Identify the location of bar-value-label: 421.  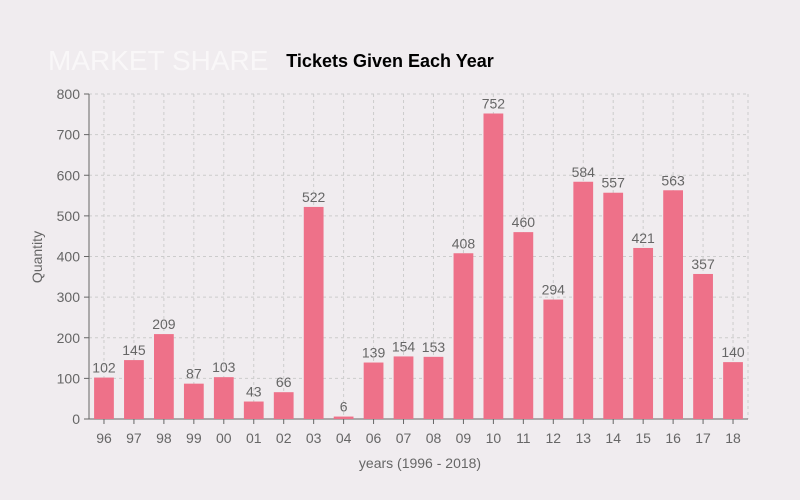
(643, 238).